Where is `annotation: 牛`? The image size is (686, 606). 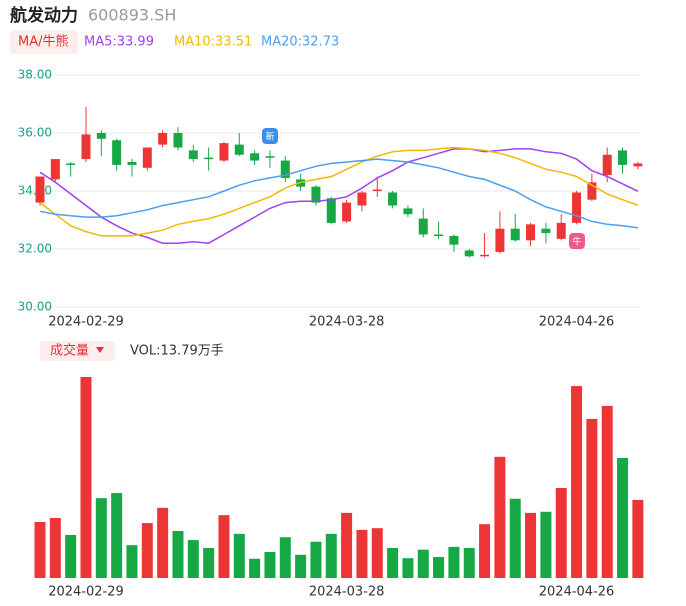
annotation: 牛 is located at coordinates (576, 242).